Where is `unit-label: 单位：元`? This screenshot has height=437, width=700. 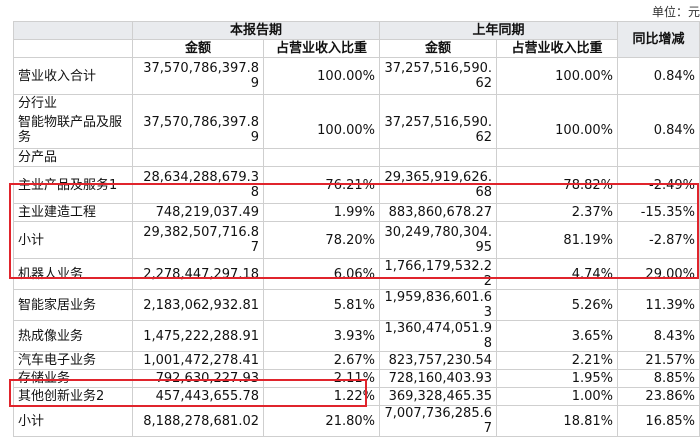
unit-label: 单位：元 is located at coordinates (675, 12).